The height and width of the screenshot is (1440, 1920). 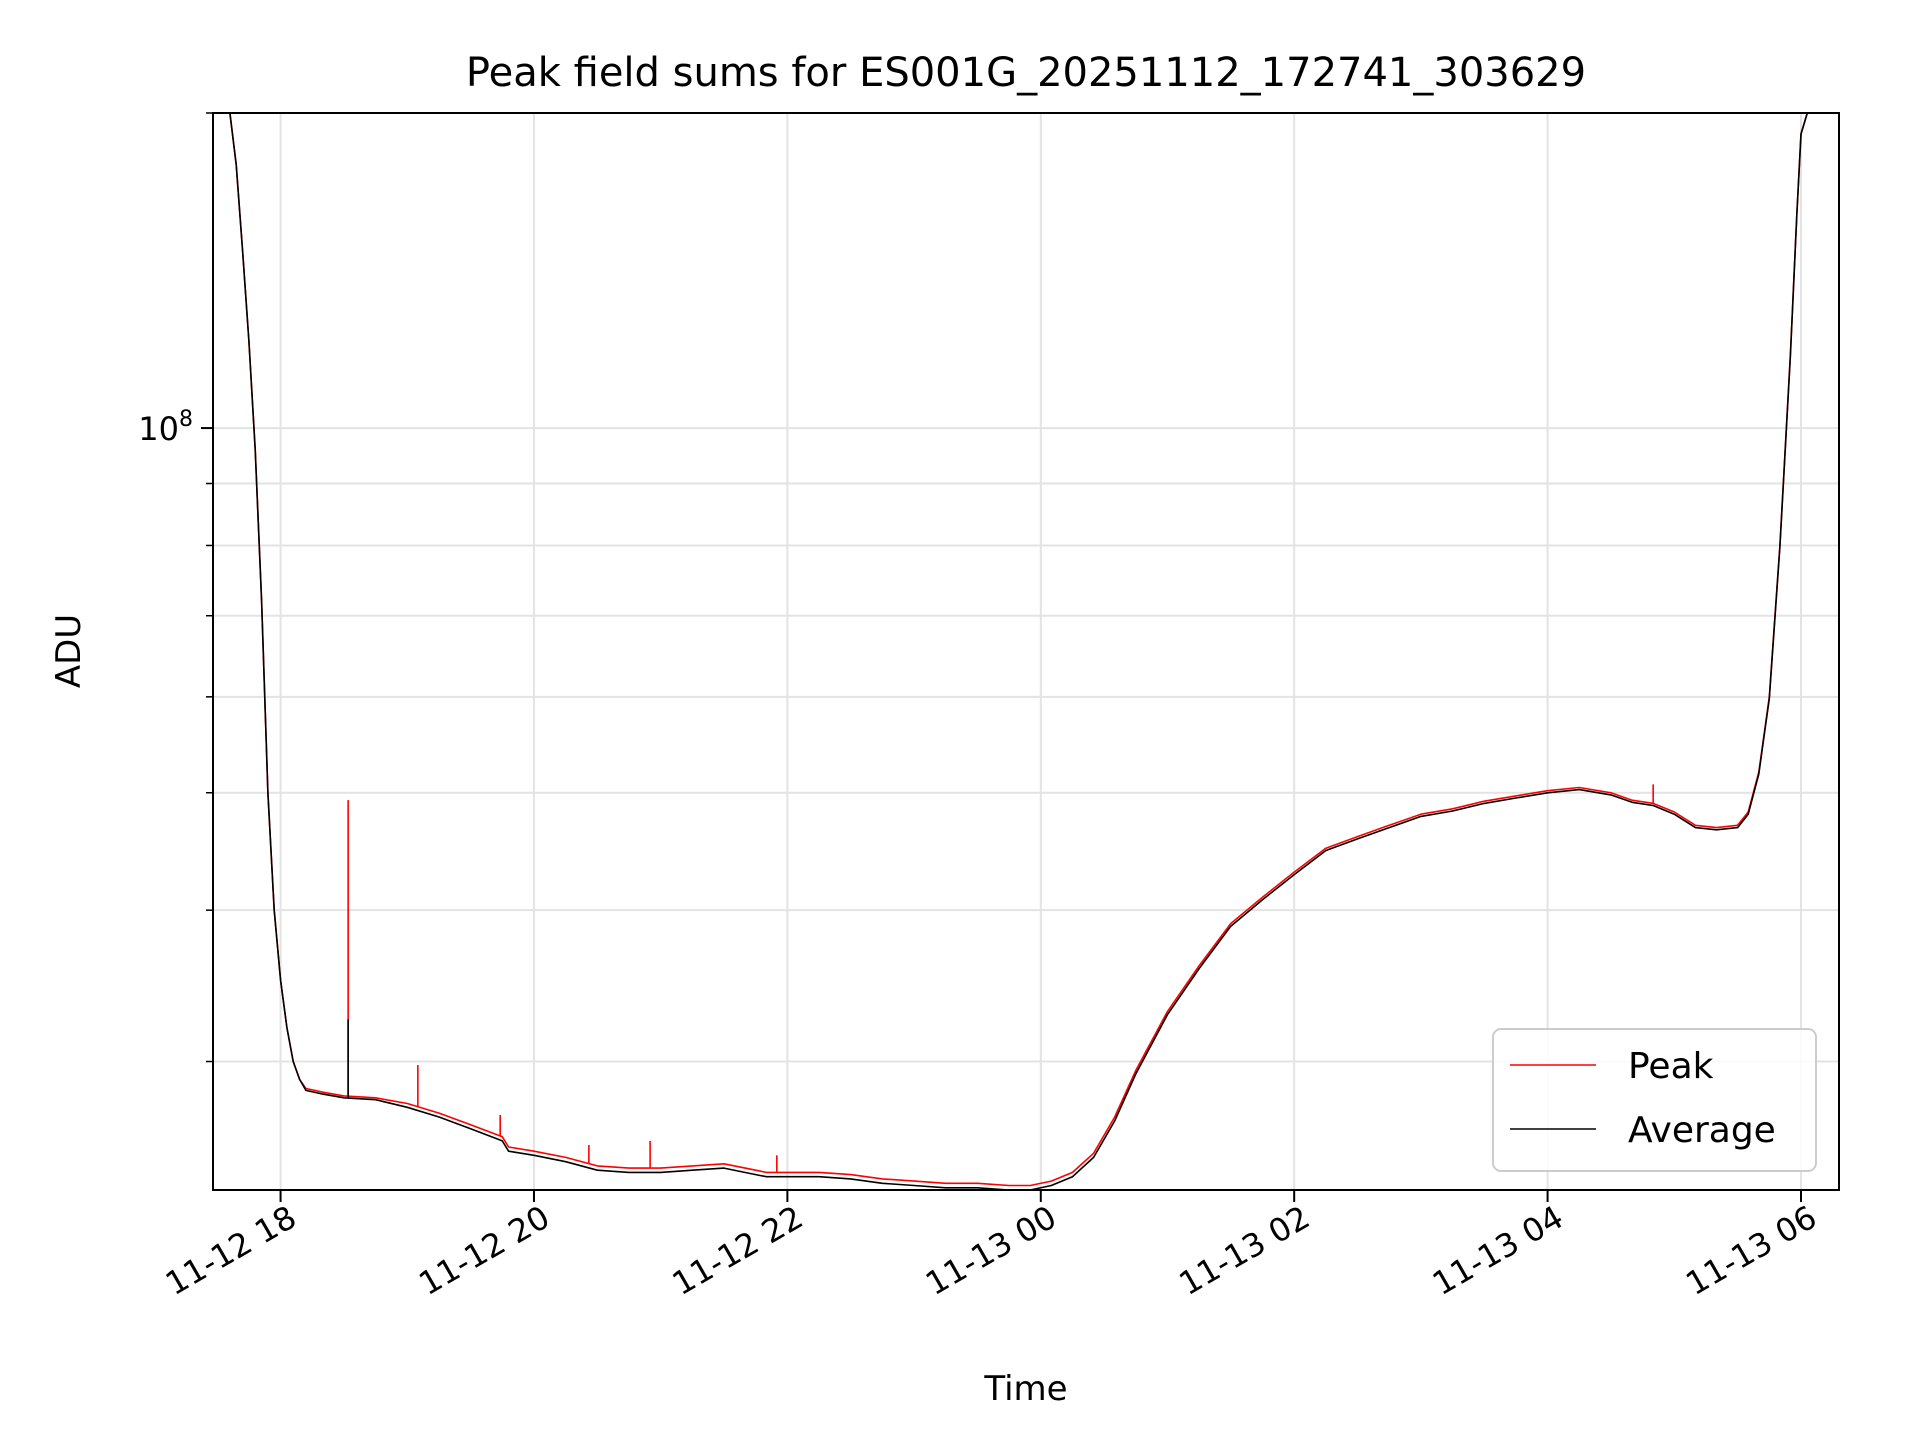 I want to click on y-axis-label: ADU, so click(x=69, y=651).